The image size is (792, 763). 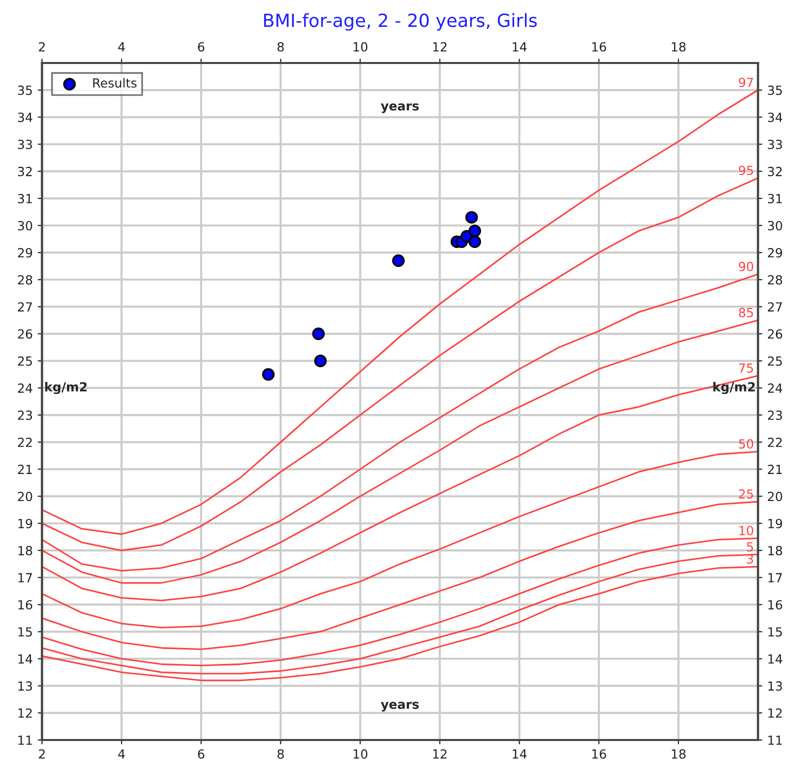 What do you see at coordinates (115, 83) in the screenshot?
I see `legend-label: Results` at bounding box center [115, 83].